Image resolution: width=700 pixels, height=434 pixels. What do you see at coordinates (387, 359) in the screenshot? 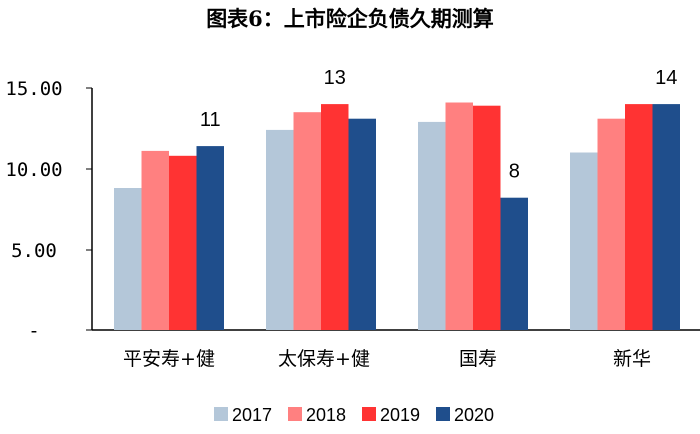
I see `x-axis: 平安寿+健 太保寿+健 国寿 新华` at bounding box center [387, 359].